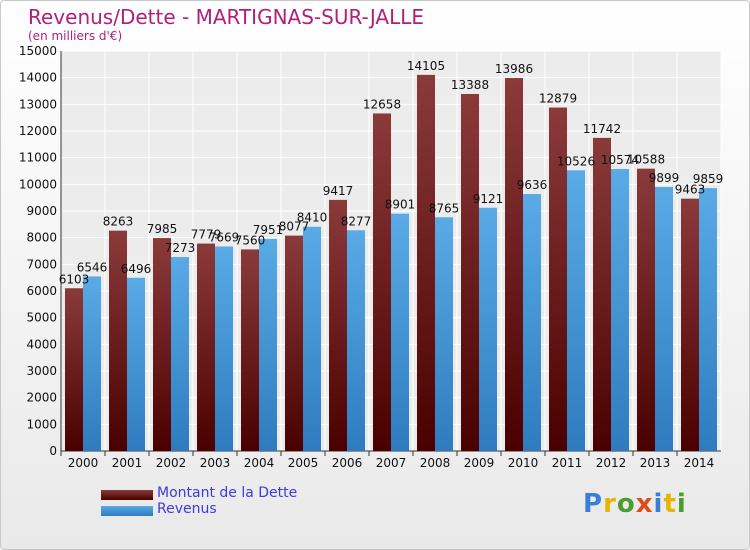  I want to click on x-tick-label: 2006, so click(347, 463).